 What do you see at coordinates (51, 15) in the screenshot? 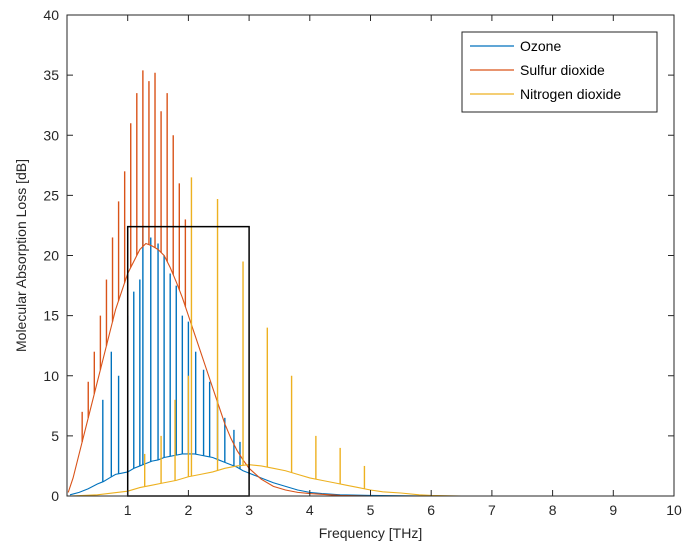
I see `y-tick-label: 40` at bounding box center [51, 15].